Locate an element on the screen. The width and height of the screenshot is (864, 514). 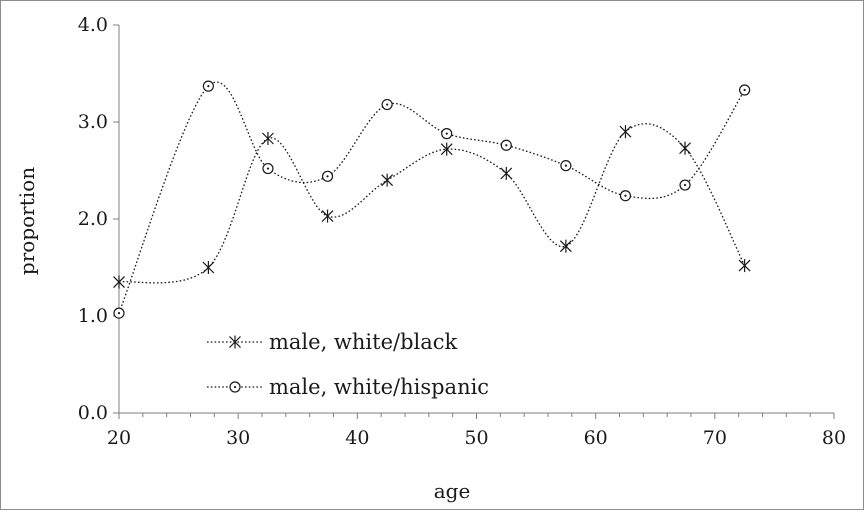
y-tick-label: 3.0 is located at coordinates (93, 122).